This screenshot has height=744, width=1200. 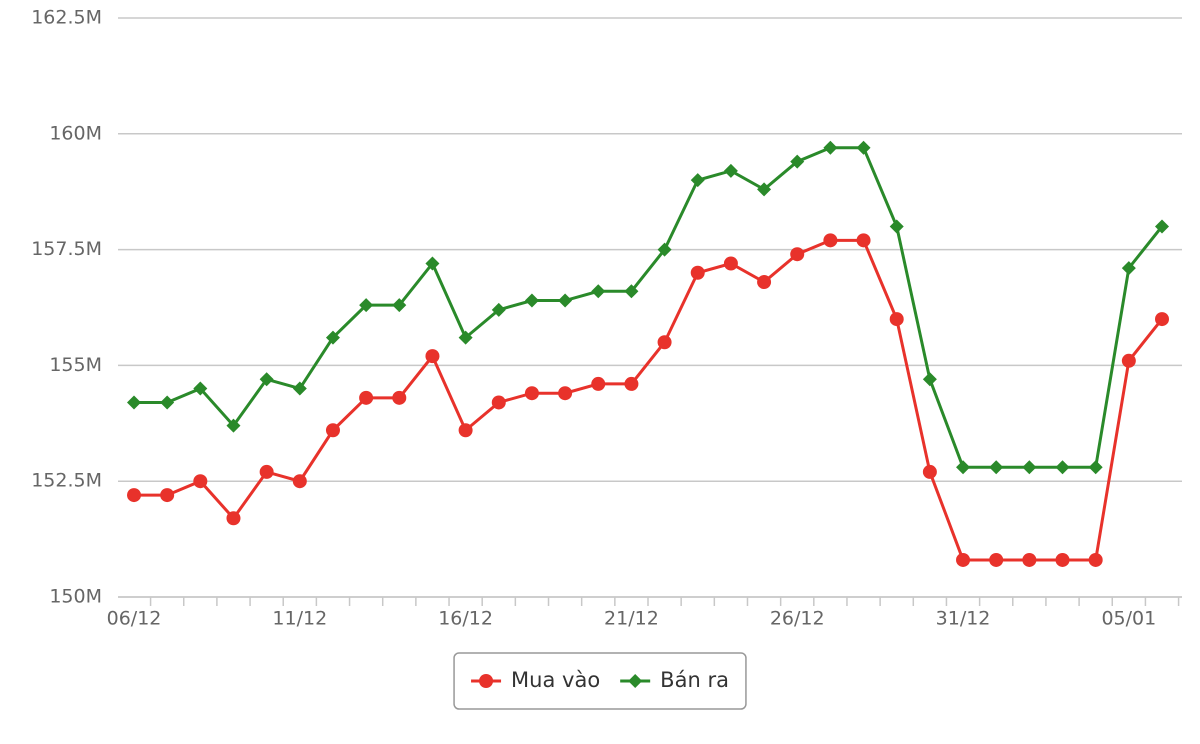 I want to click on y-tick-label: 160M, so click(x=75, y=133).